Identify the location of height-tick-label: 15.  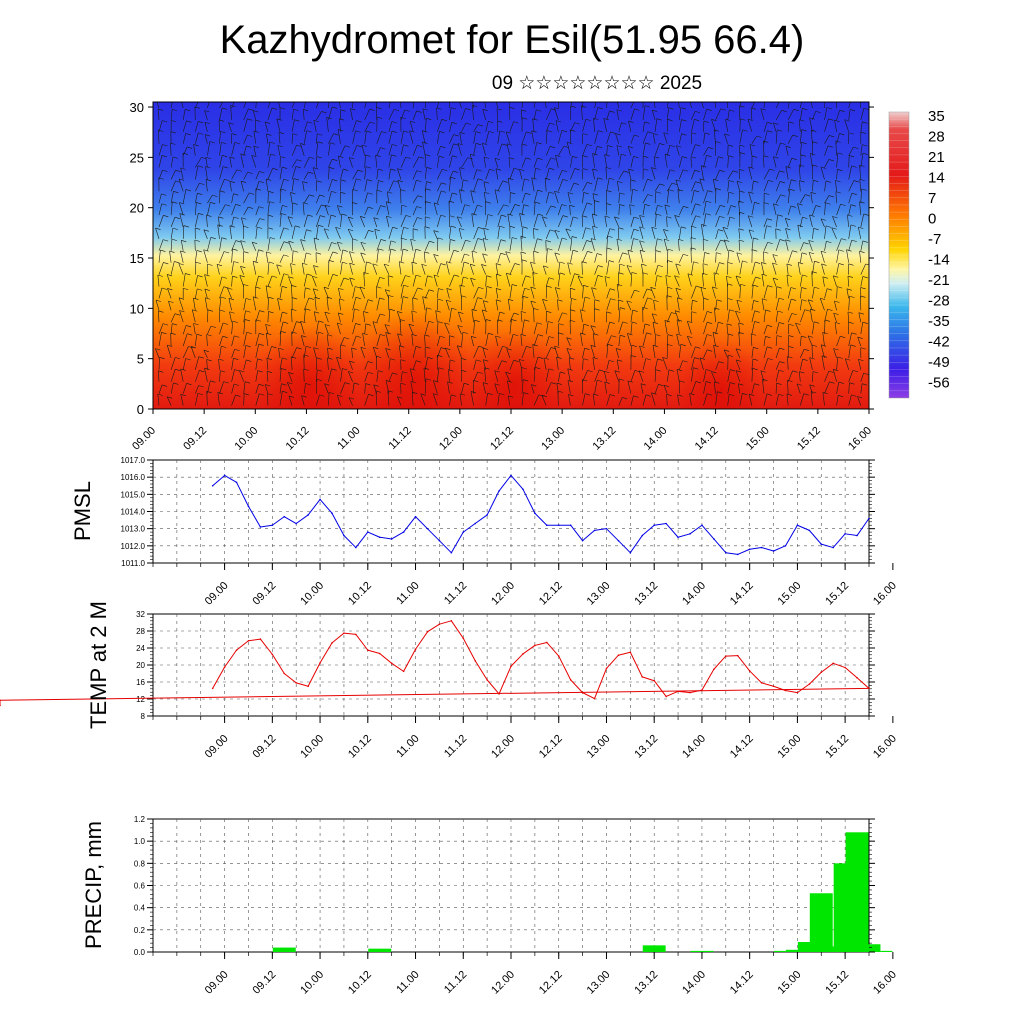
(137, 258).